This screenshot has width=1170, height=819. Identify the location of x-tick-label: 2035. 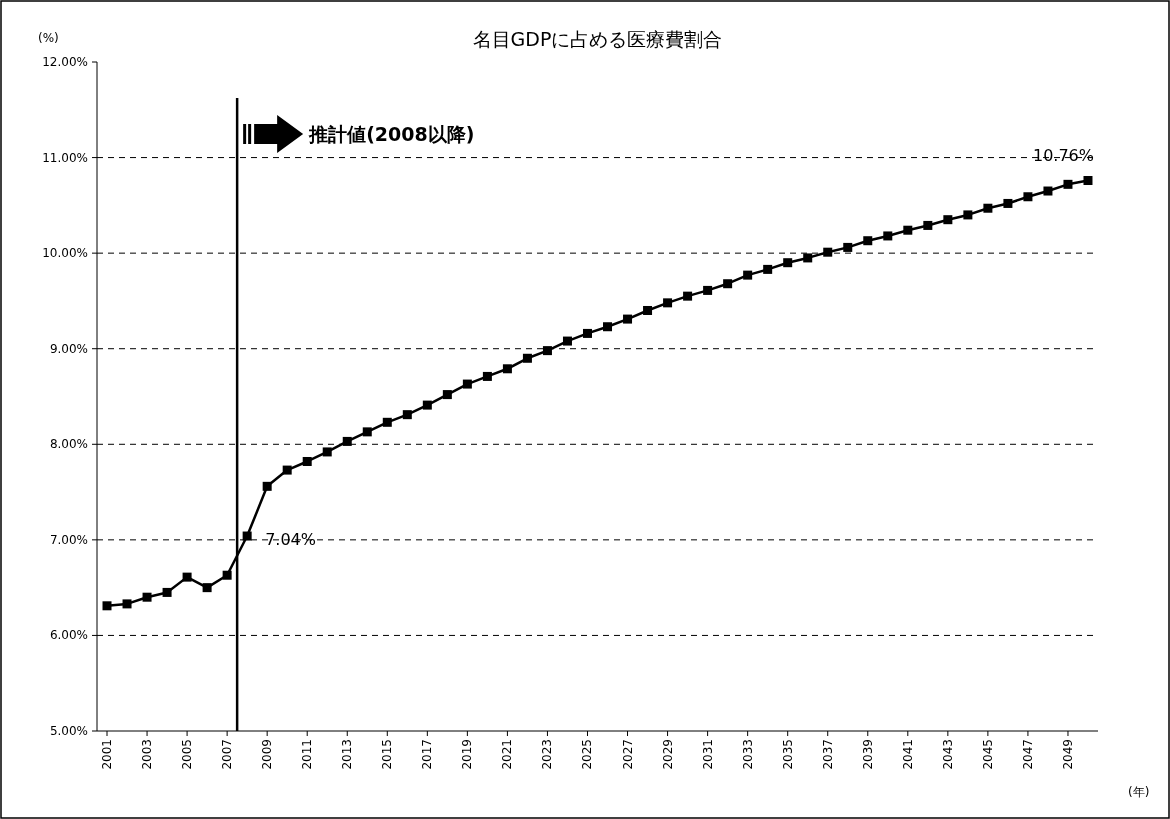
(787, 754).